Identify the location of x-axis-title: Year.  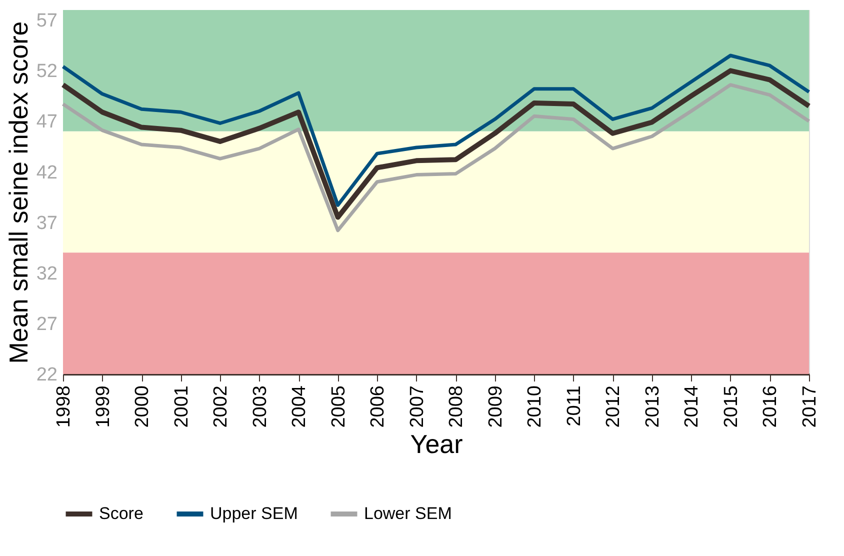
(437, 443).